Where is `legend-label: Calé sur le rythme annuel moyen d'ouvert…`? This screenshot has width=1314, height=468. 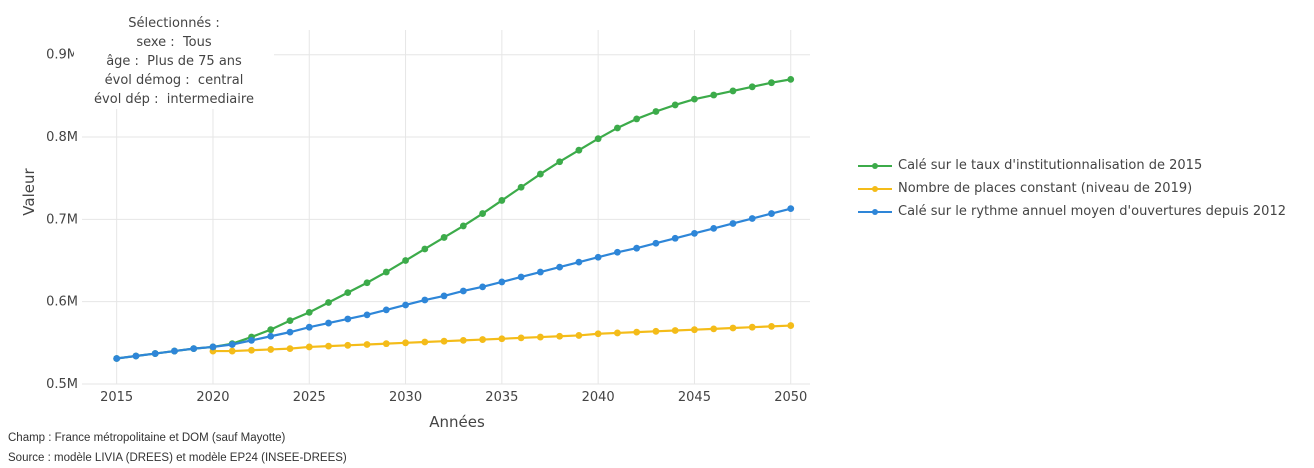
legend-label: Calé sur le rythme annuel moyen d'ouvert… is located at coordinates (1092, 211).